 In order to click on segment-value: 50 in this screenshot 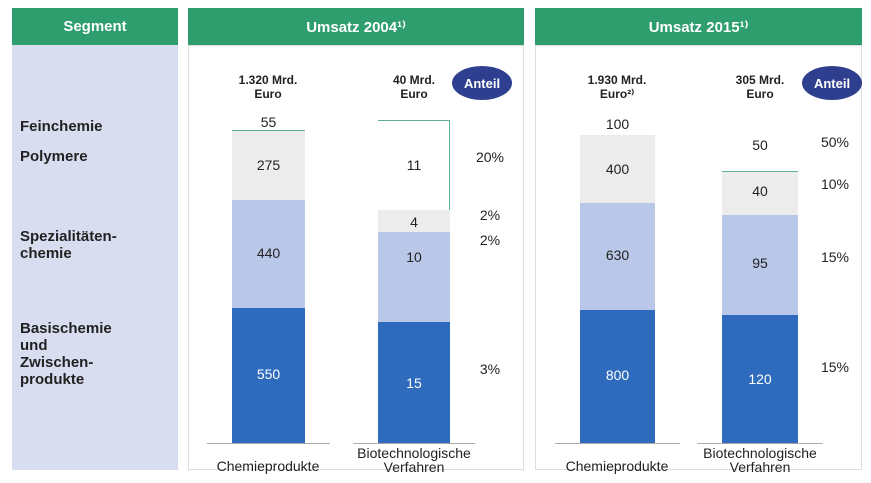, I will do `click(760, 145)`.